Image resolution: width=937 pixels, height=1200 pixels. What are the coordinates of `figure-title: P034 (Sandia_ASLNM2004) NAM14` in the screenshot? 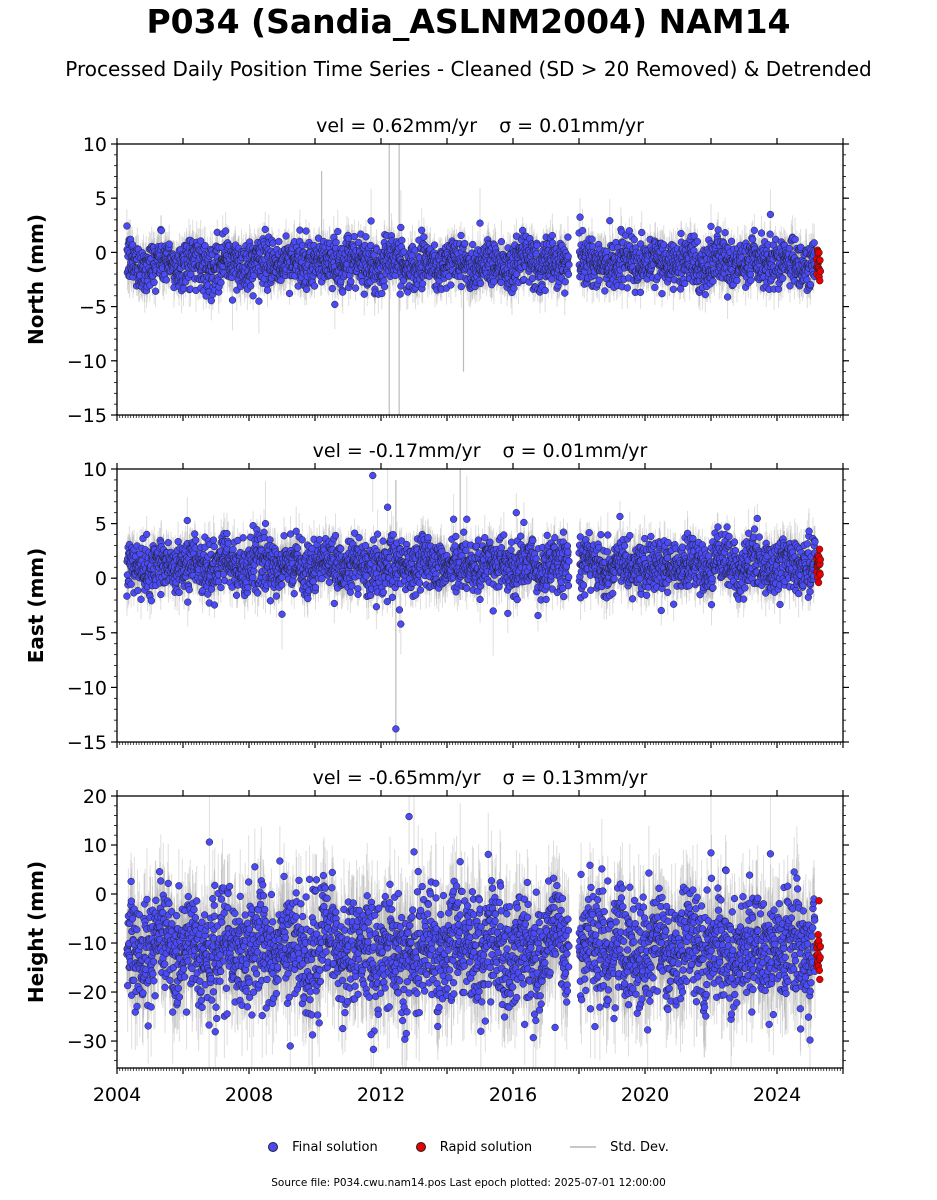 It's located at (468, 21).